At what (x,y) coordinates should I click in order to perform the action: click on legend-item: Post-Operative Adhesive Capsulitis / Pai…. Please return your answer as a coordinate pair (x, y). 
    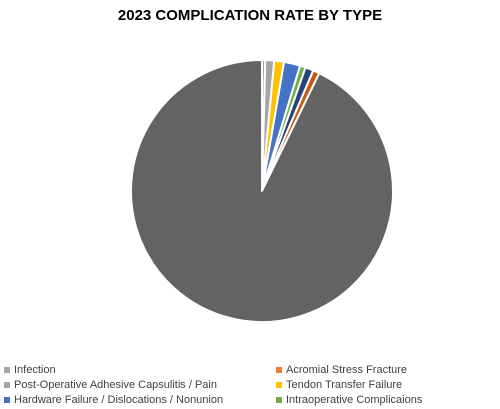
    Looking at the image, I should click on (110, 385).